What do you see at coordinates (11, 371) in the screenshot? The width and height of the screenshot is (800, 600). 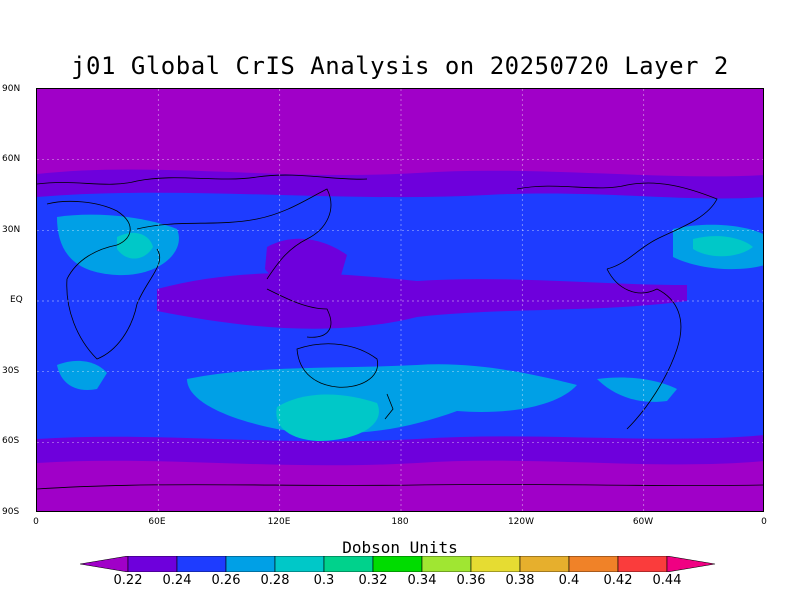 I see `lat-label-30s: 30S` at bounding box center [11, 371].